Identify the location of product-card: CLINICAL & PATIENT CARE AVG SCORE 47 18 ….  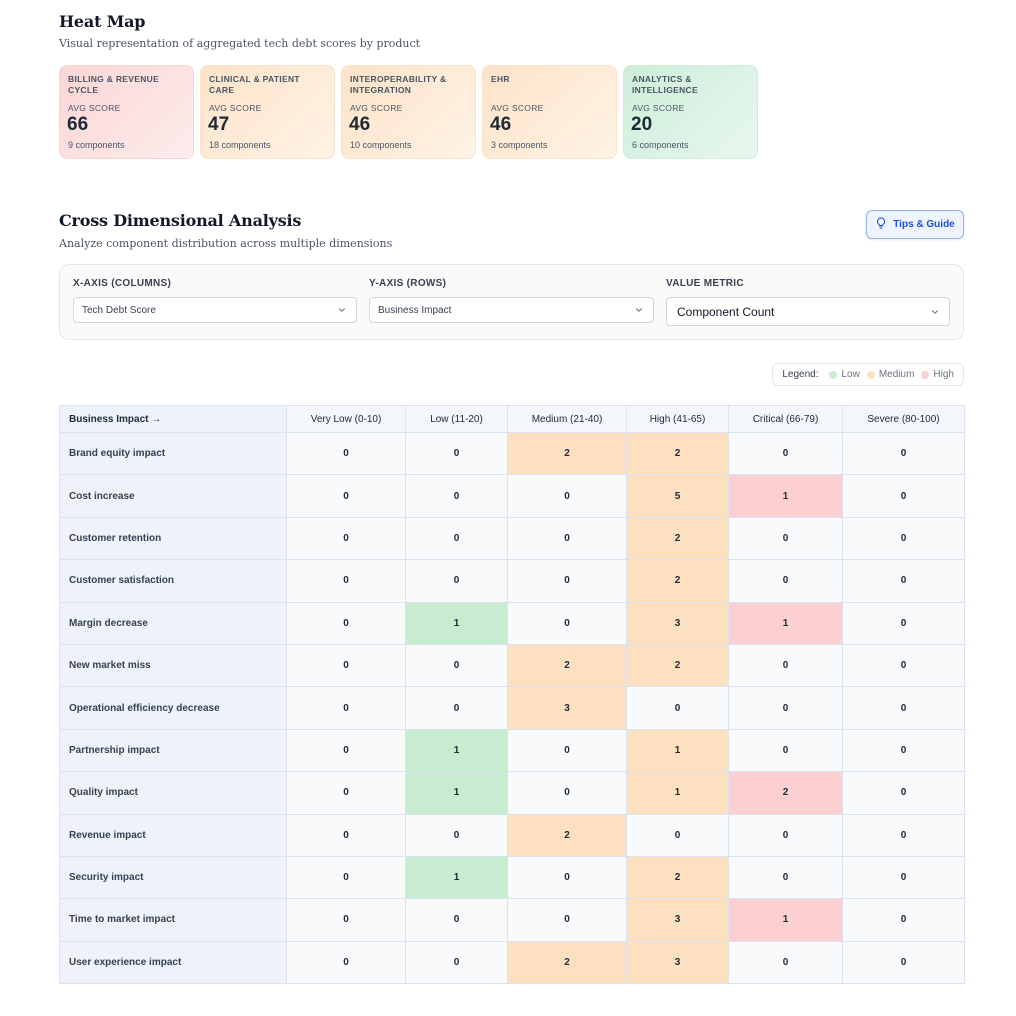
(267, 112).